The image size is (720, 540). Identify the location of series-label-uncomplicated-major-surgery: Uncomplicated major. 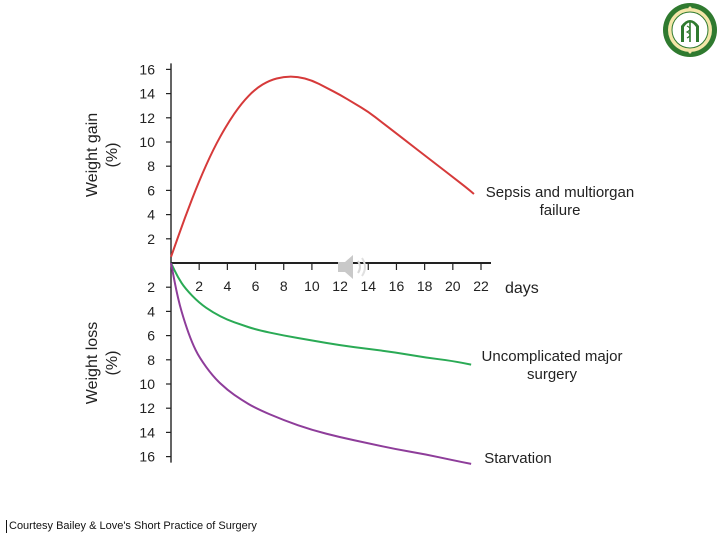
(552, 356).